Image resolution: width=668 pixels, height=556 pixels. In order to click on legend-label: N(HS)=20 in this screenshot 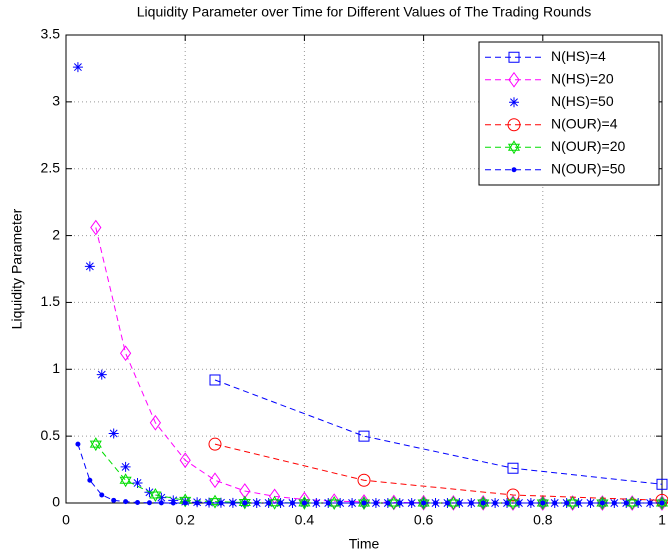, I will do `click(582, 78)`.